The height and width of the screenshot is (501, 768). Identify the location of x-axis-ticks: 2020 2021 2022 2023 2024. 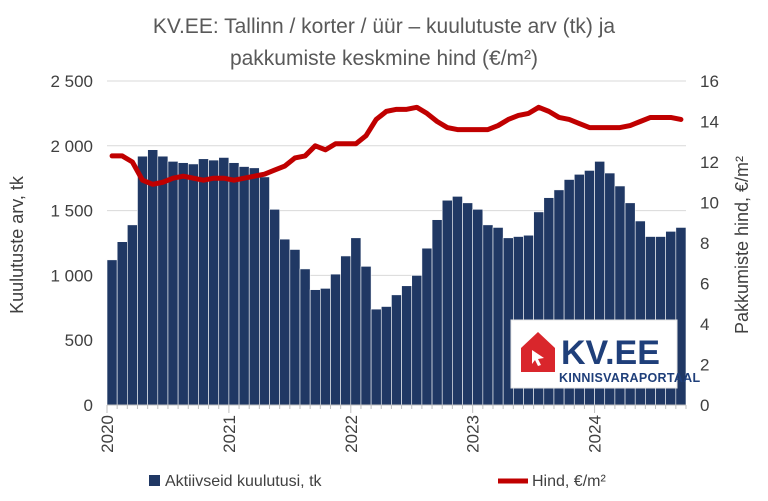
(392, 429).